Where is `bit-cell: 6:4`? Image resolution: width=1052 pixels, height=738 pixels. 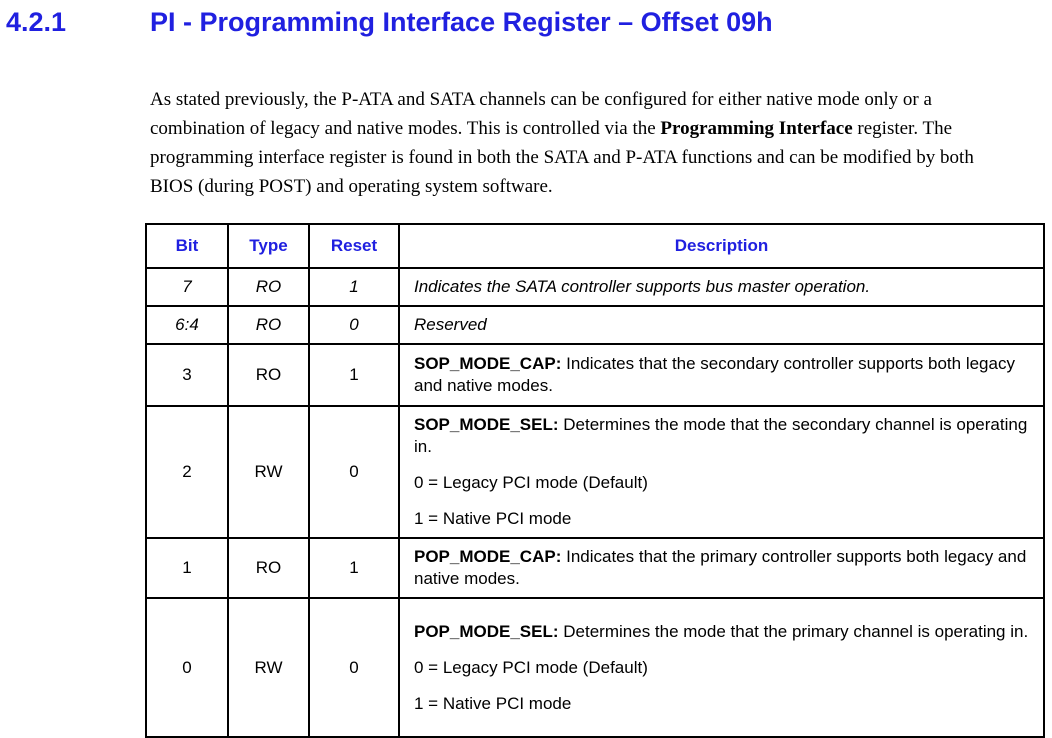
bit-cell: 6:4 is located at coordinates (187, 325).